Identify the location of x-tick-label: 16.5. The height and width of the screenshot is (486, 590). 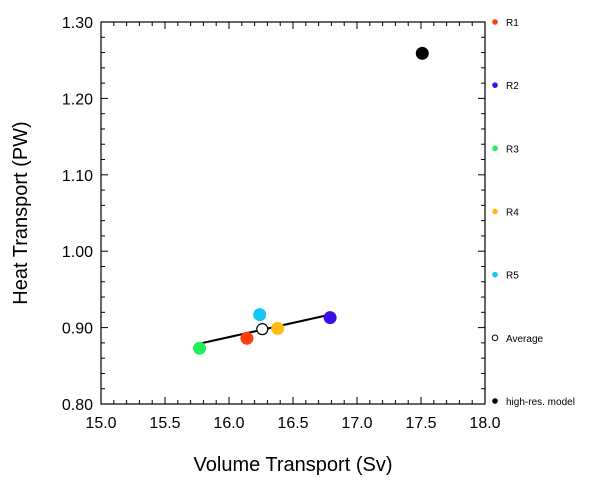
(292, 423).